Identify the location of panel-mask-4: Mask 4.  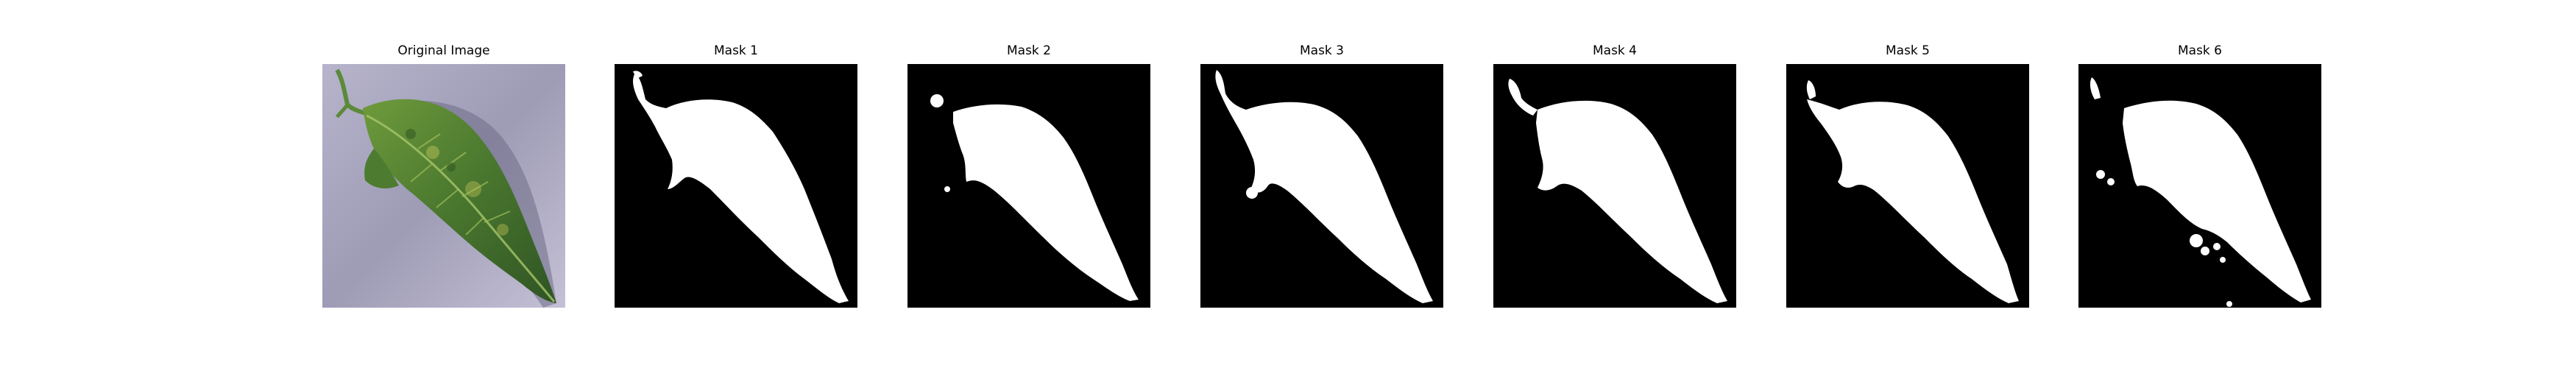
(1614, 175).